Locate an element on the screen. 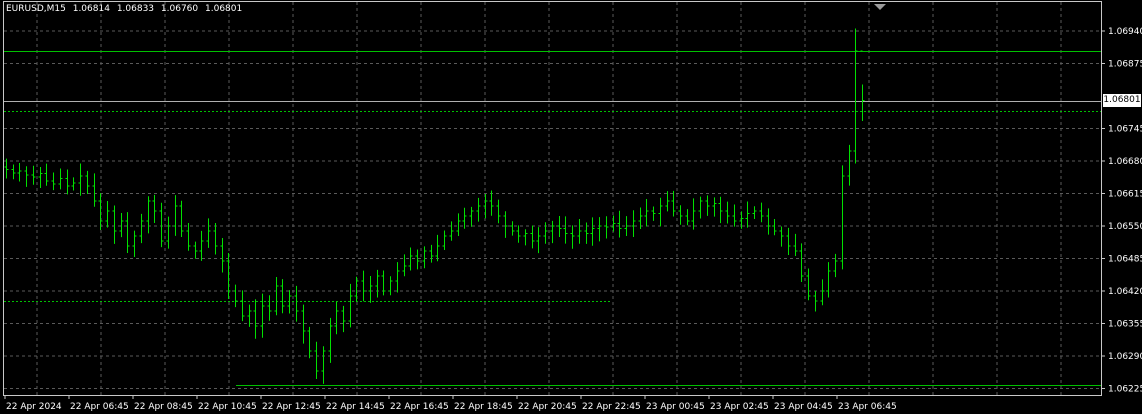 The image size is (1142, 414). price-tick-label: 1.06420 is located at coordinates (1125, 292).